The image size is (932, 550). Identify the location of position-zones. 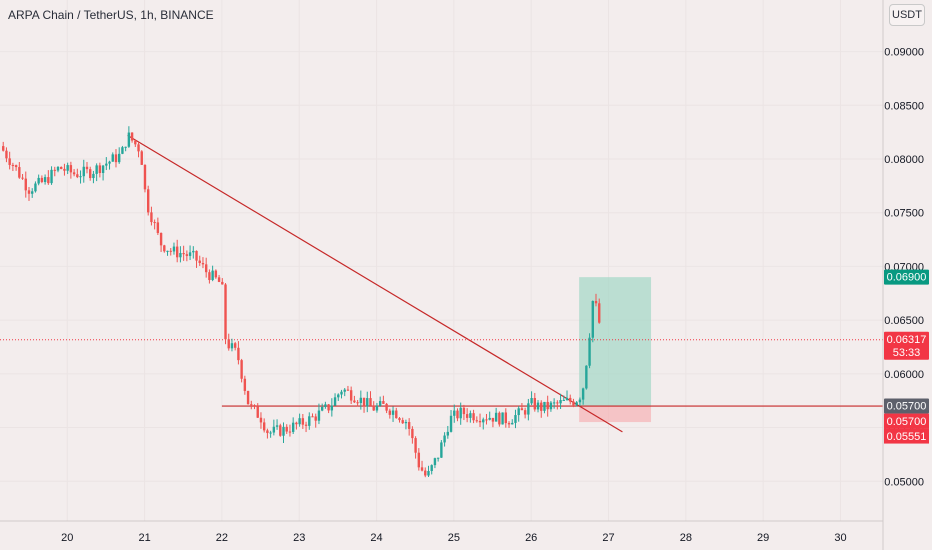
(615, 350).